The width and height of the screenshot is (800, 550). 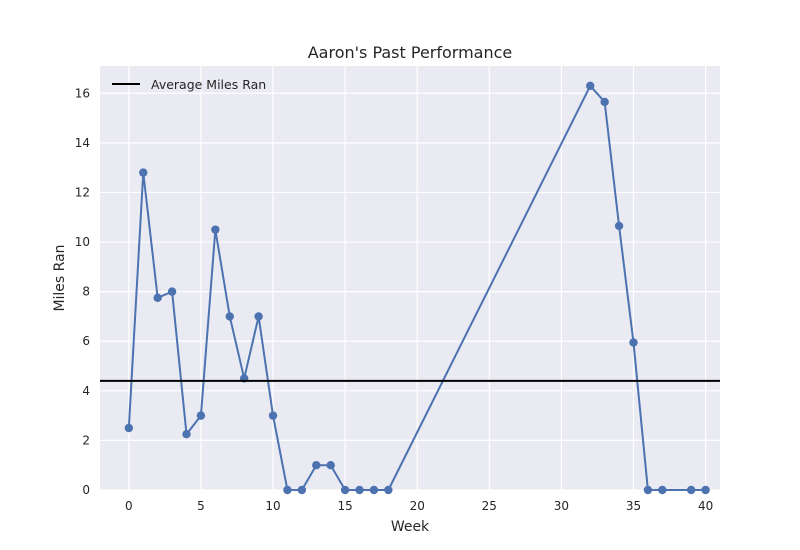 I want to click on x-tick-label: 35, so click(x=633, y=506).